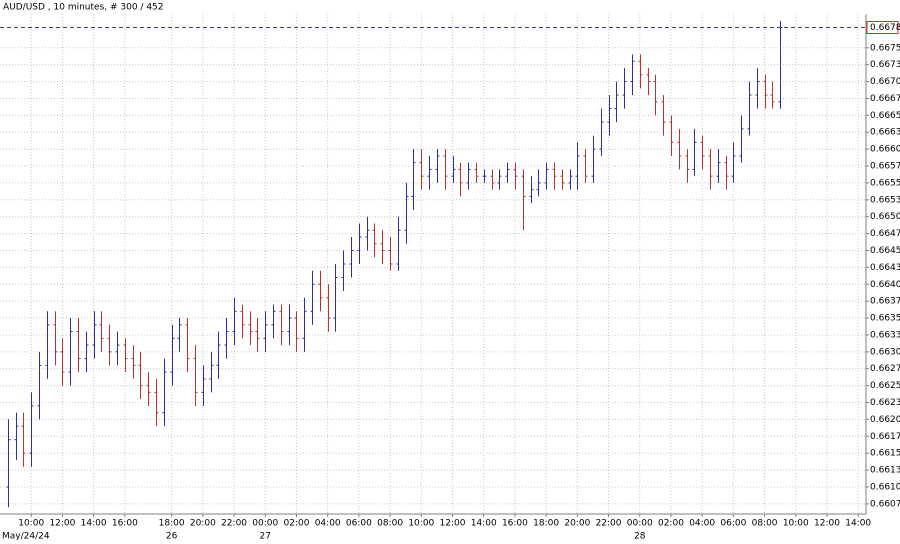 The height and width of the screenshot is (544, 900). I want to click on y-tick-label: 0.6655, so click(885, 183).